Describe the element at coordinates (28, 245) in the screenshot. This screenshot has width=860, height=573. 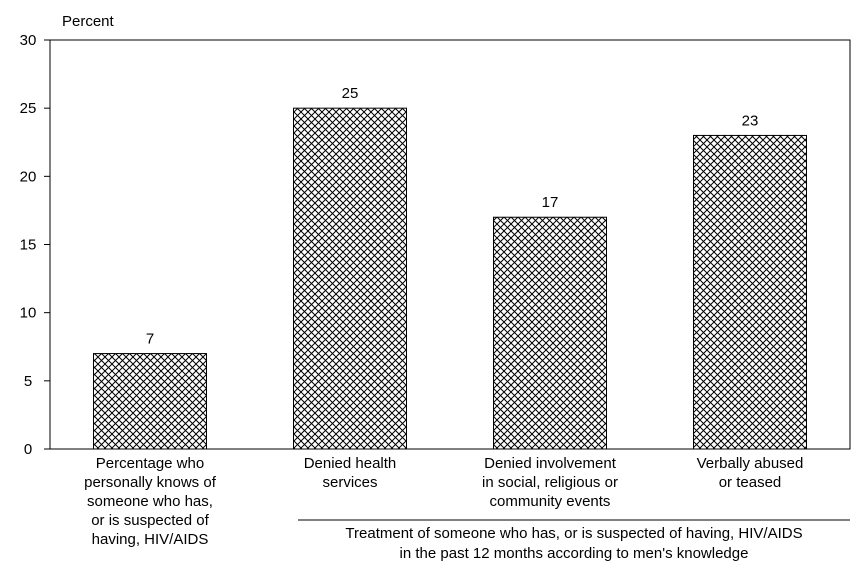
I see `y-tick-label: 15` at that location.